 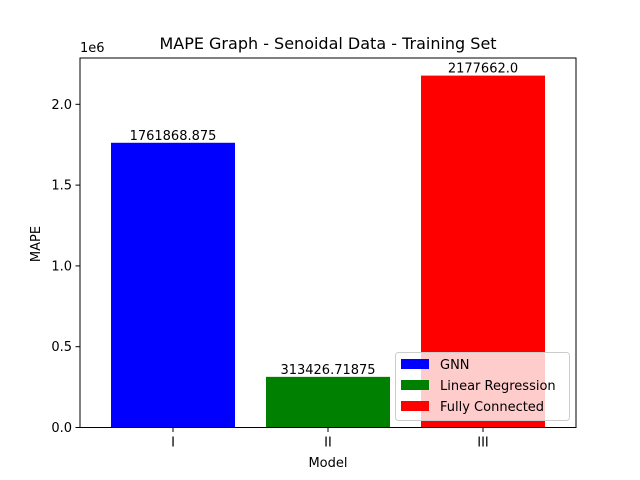 I want to click on bar-value-label: 2177662.0, so click(x=483, y=69).